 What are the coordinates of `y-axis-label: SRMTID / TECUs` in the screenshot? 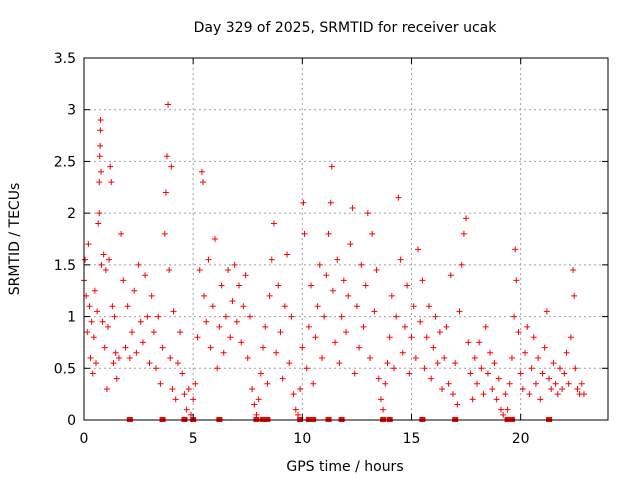 It's located at (15, 239).